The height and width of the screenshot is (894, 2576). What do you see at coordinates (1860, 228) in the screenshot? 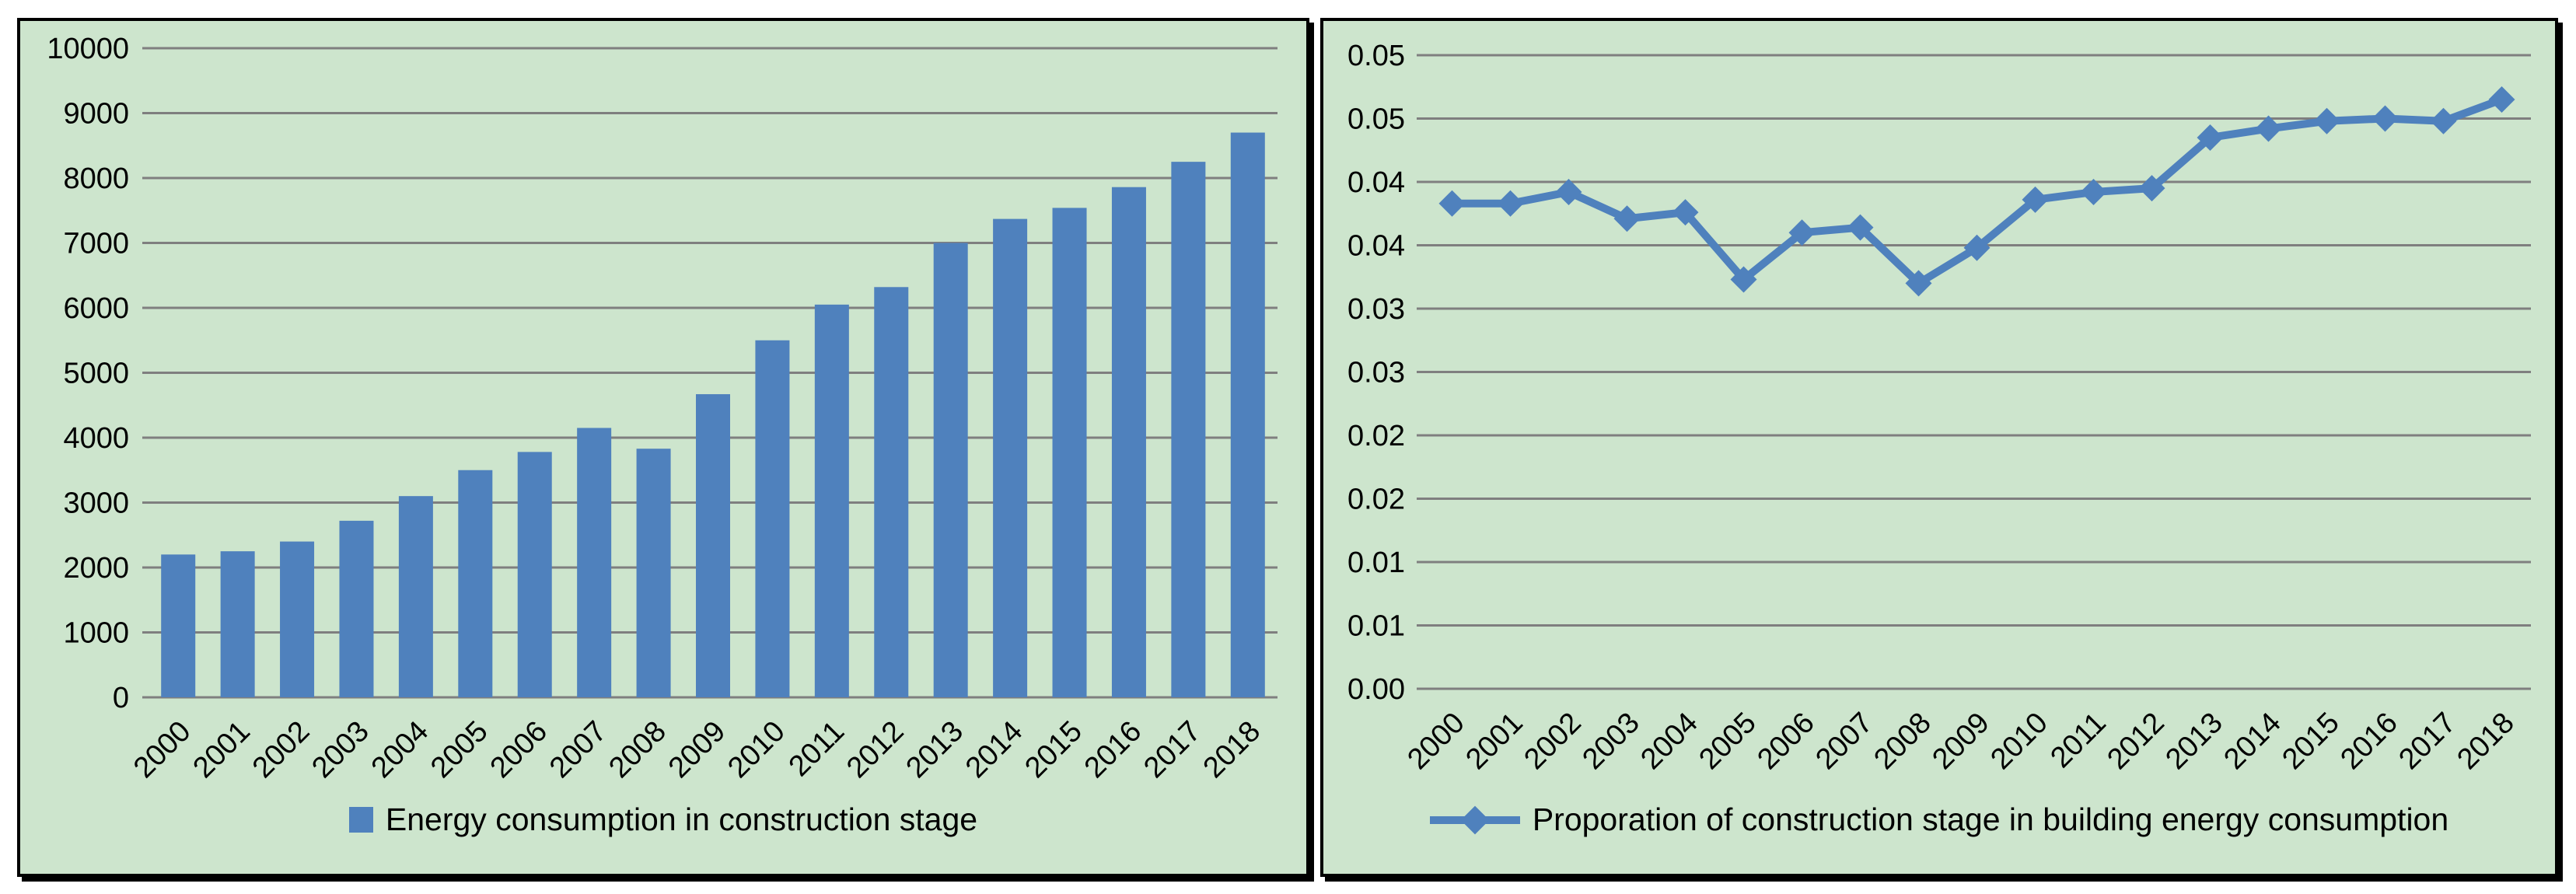
I see `point-diamond-2007` at bounding box center [1860, 228].